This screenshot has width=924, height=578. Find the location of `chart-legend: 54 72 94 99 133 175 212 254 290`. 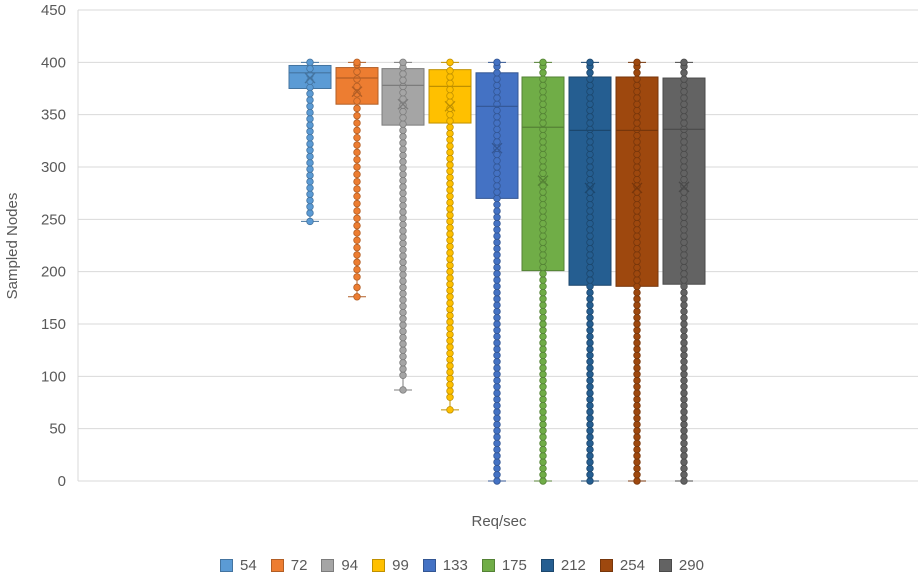

chart-legend: 54 72 94 99 133 175 212 254 290 is located at coordinates (462, 565).